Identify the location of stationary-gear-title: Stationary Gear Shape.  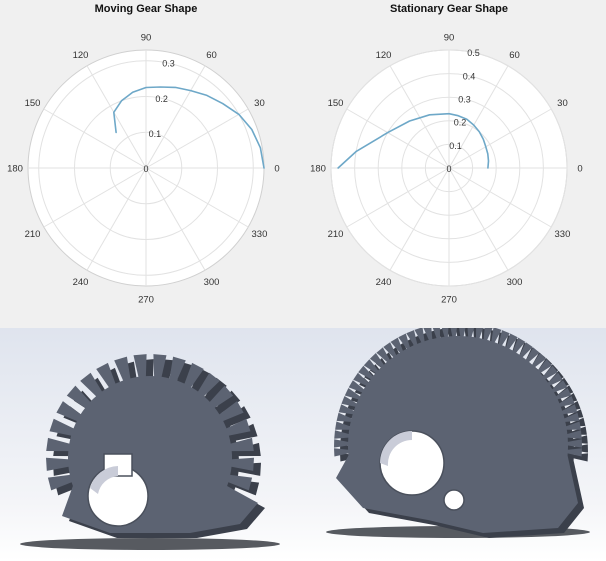
(449, 9).